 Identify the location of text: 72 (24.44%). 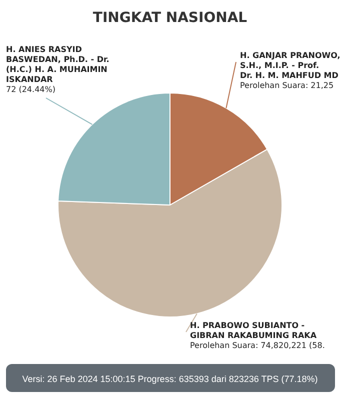
(31, 89).